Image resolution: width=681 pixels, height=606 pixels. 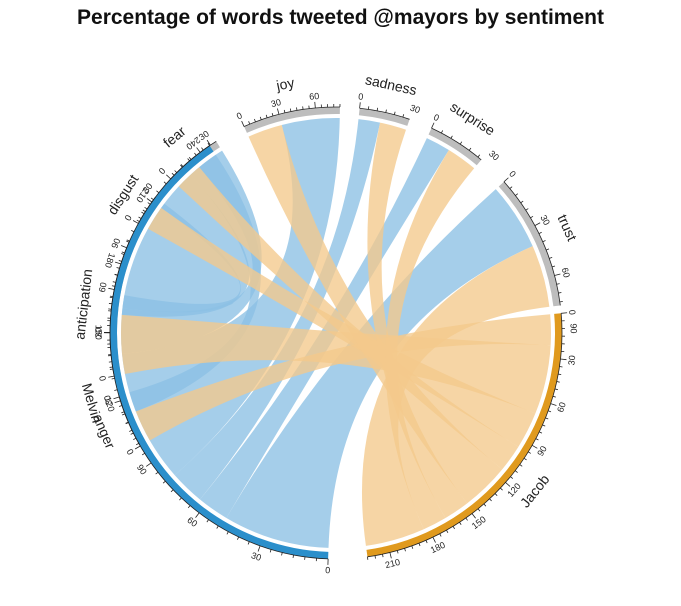 What do you see at coordinates (532, 243) in the screenshot?
I see `tick-axis` at bounding box center [532, 243].